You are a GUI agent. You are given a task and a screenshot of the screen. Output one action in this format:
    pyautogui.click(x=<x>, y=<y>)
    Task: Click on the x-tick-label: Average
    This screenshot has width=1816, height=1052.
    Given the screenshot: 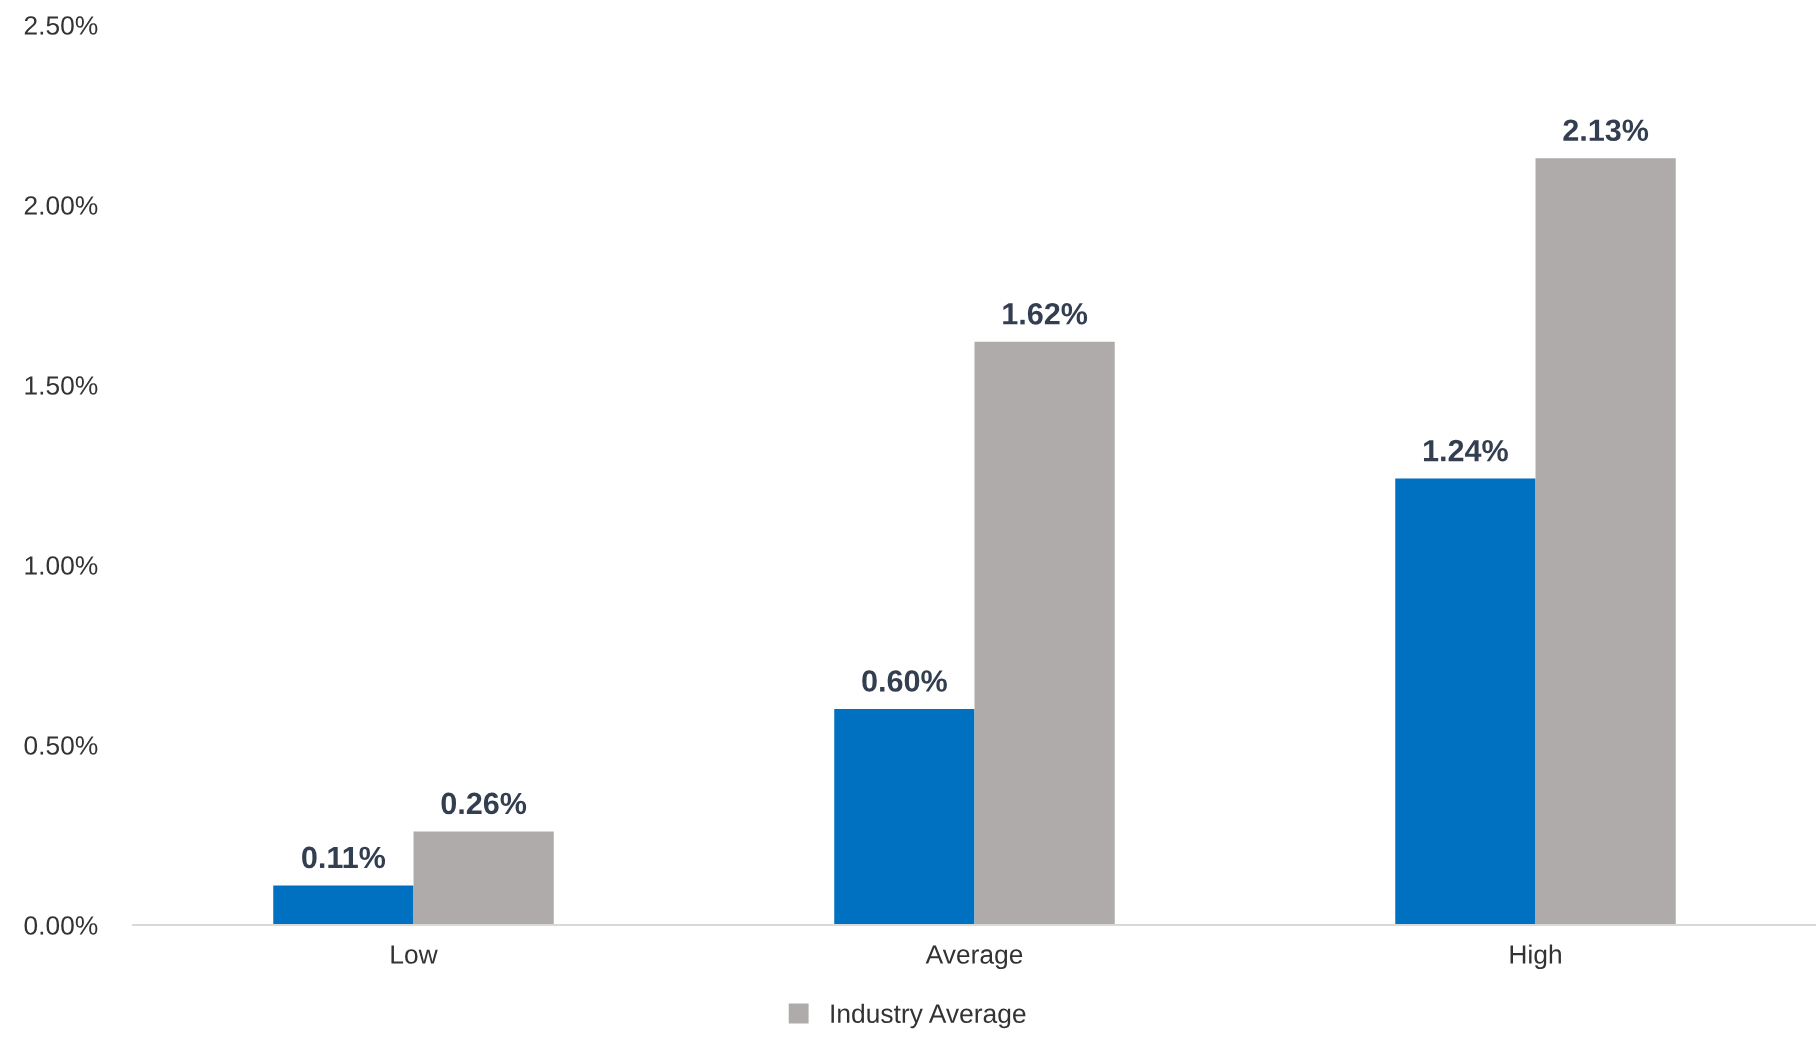 What is the action you would take?
    pyautogui.click(x=974, y=957)
    